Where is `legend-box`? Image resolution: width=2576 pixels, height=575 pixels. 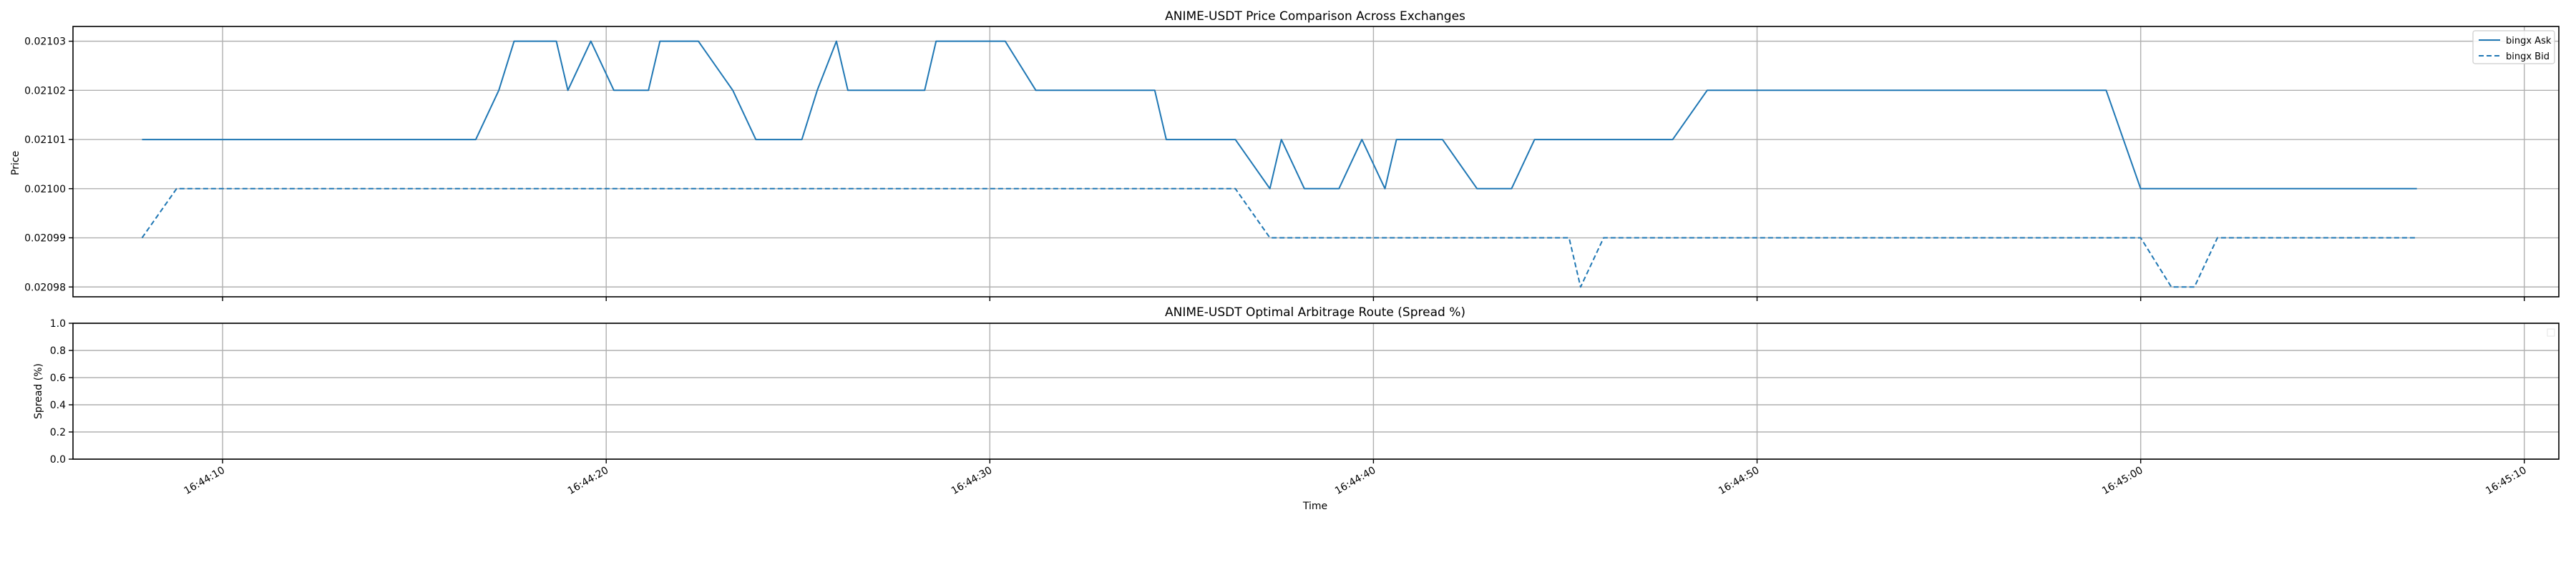 legend-box is located at coordinates (2513, 47).